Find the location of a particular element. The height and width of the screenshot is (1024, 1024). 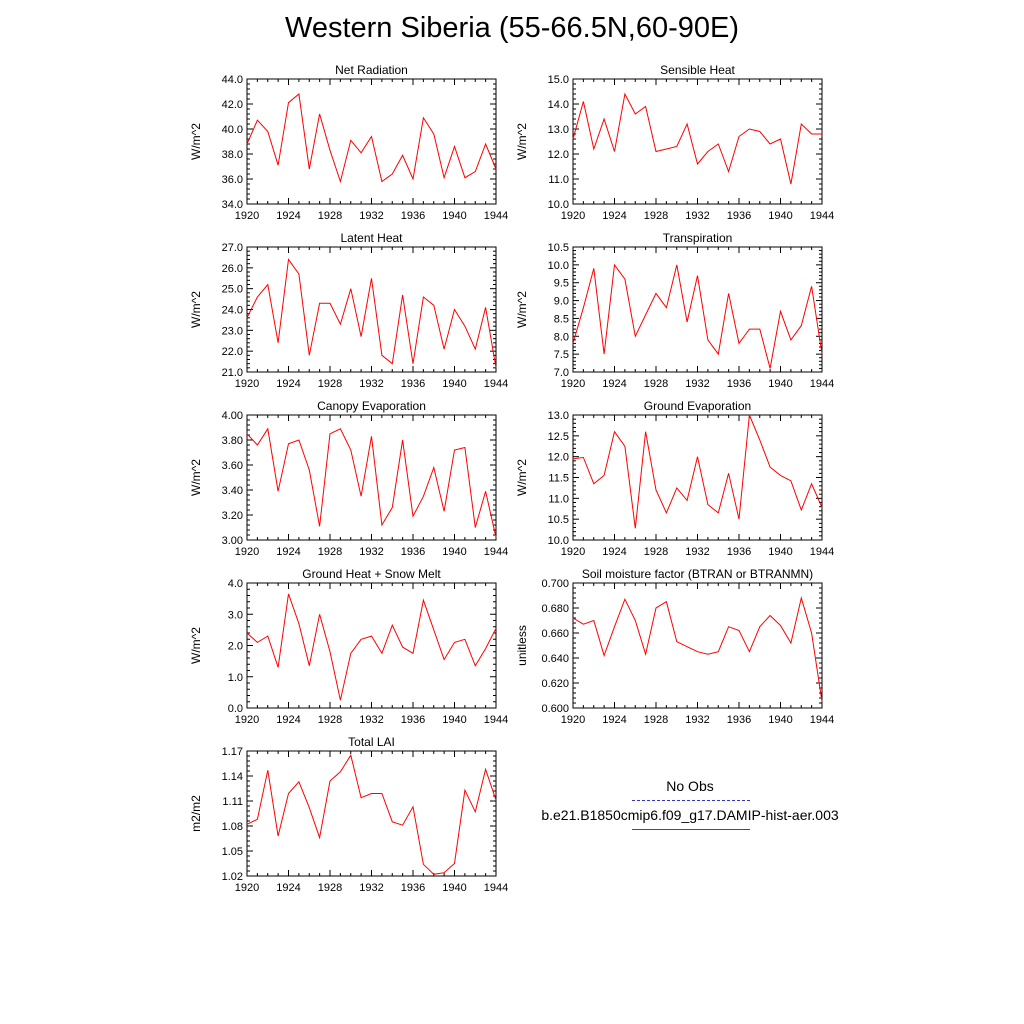

y-tick-label: 4.0 is located at coordinates (235, 584).